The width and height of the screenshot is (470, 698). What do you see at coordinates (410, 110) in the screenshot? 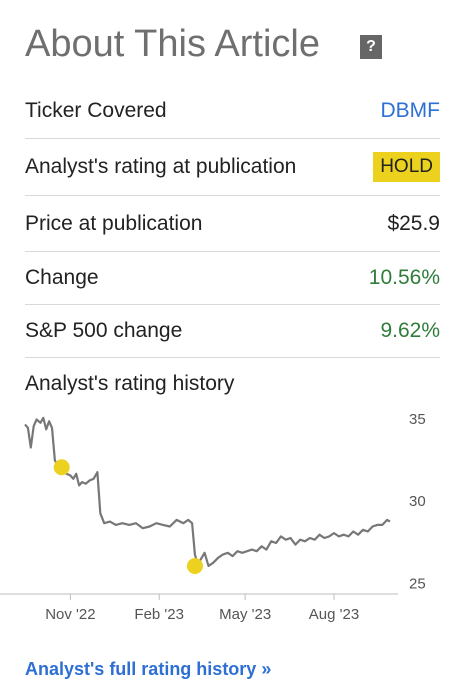
I see `ticker-link: DBMF` at bounding box center [410, 110].